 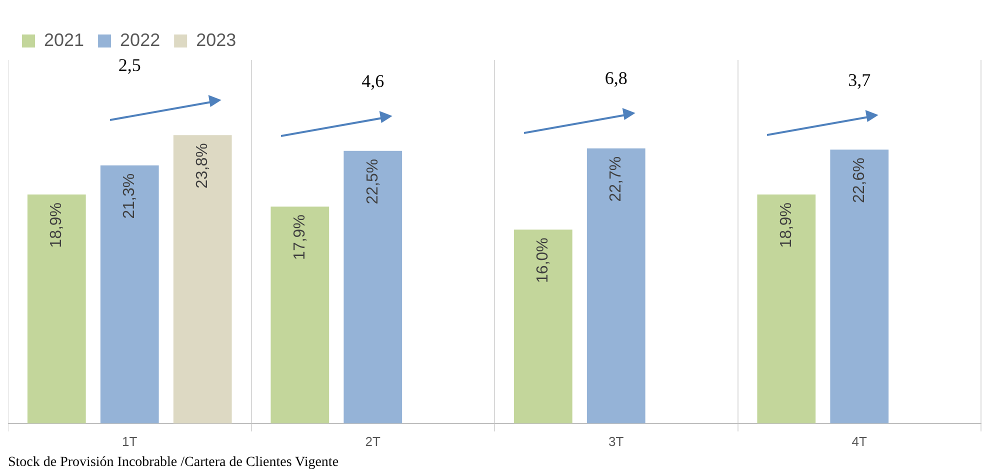 What do you see at coordinates (543, 260) in the screenshot?
I see `data-label: 16,0%` at bounding box center [543, 260].